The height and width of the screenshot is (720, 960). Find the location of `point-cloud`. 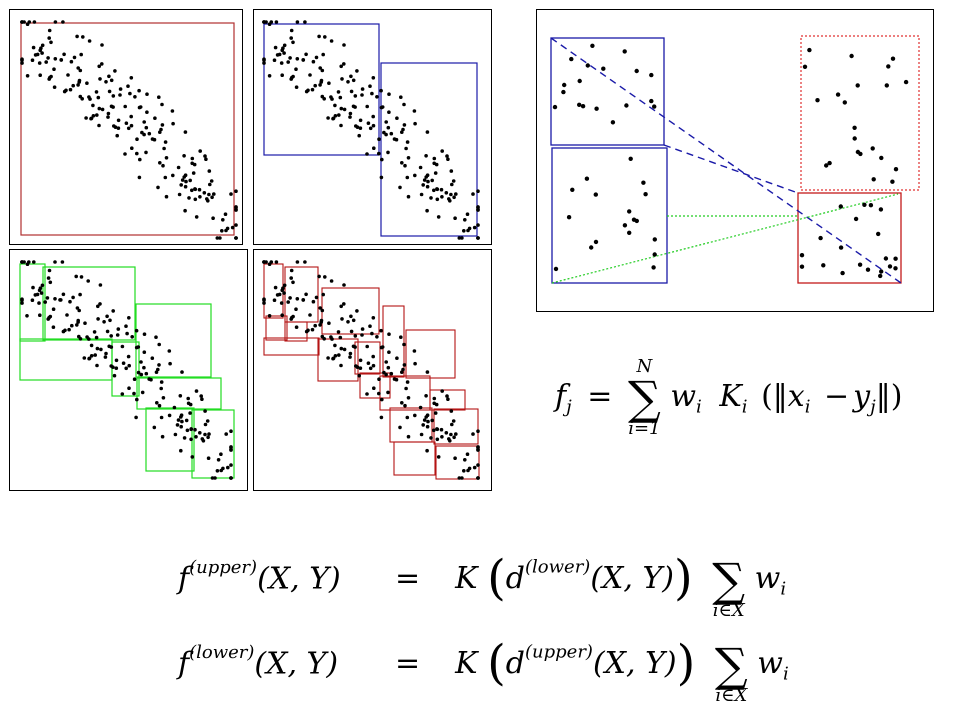

point-cloud is located at coordinates (371, 370).